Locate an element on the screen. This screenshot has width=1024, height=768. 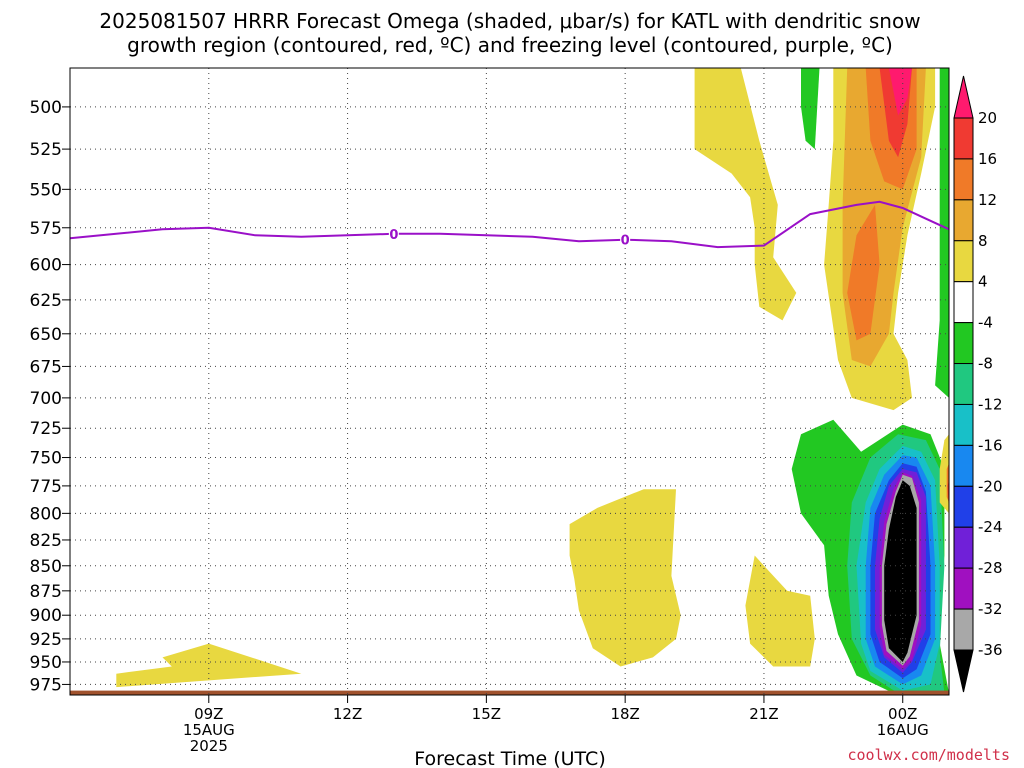
x-tick-label-21-1: 21Z is located at coordinates (763, 714).